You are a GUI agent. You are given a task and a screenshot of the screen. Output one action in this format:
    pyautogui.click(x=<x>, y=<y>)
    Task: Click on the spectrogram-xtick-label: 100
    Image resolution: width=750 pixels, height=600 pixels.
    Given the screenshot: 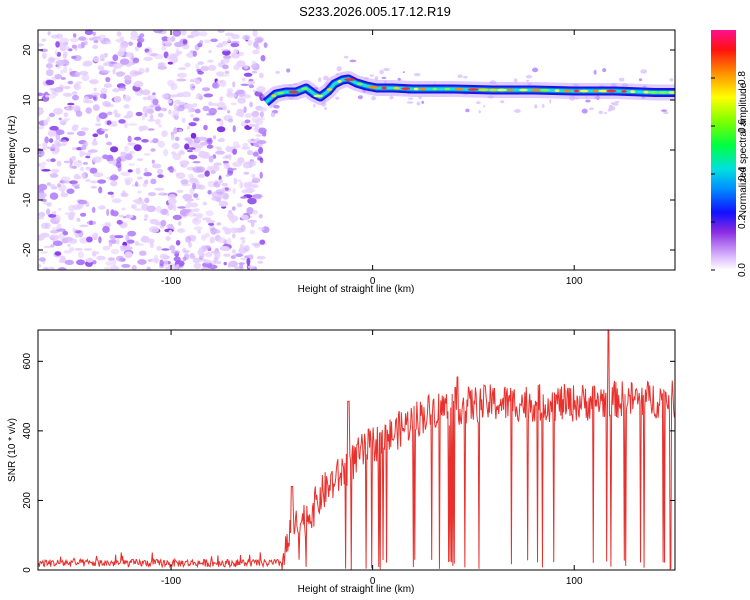 What is the action you would take?
    pyautogui.click(x=574, y=281)
    